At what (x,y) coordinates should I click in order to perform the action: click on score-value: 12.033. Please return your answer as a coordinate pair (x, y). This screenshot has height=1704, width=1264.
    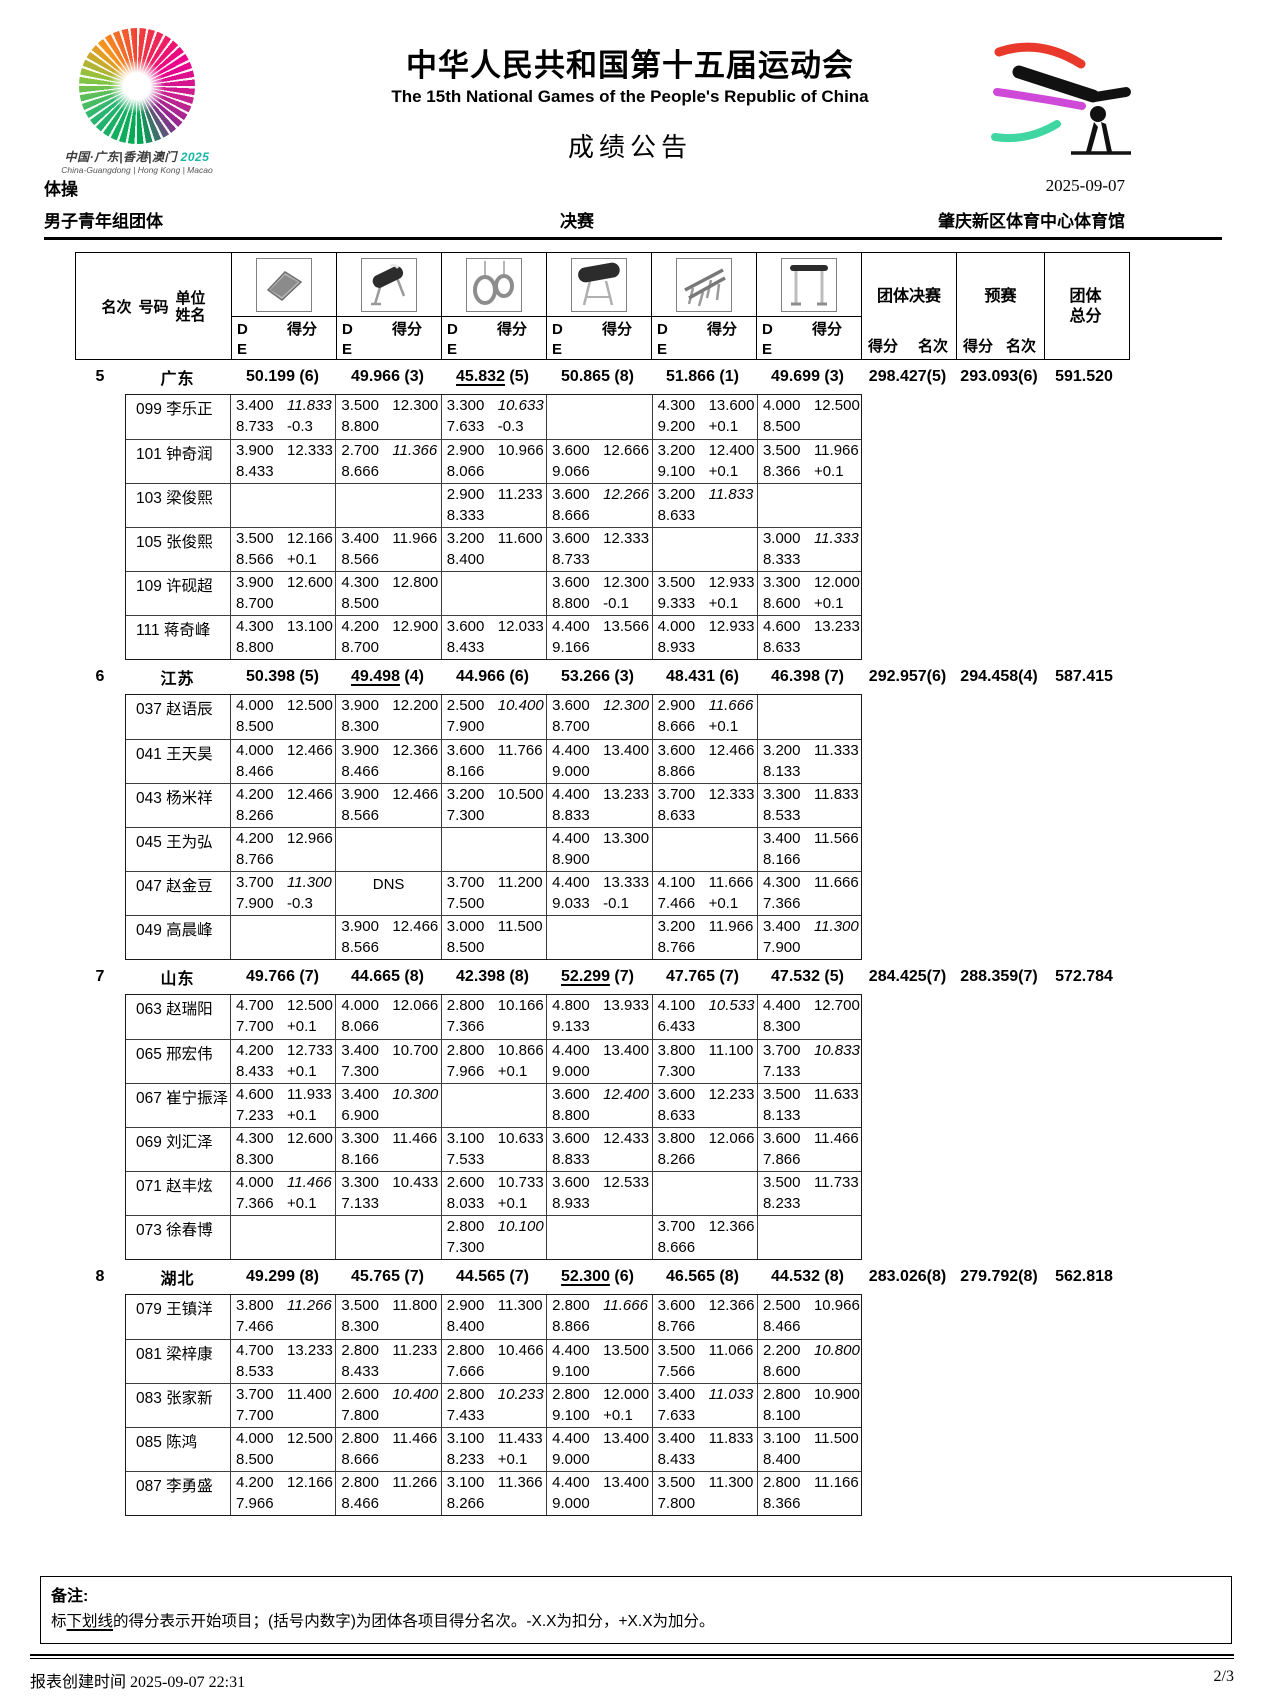
    Looking at the image, I should click on (520, 626).